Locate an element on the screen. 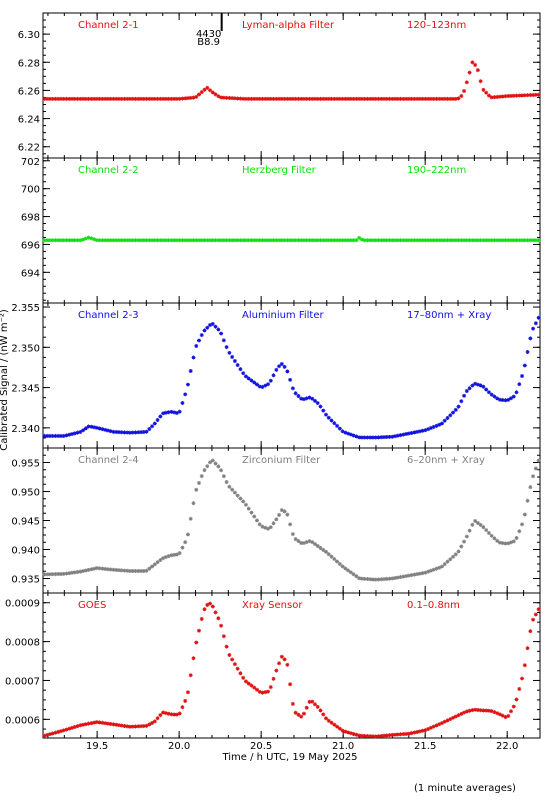  y-tick-label: 698 is located at coordinates (30, 218).